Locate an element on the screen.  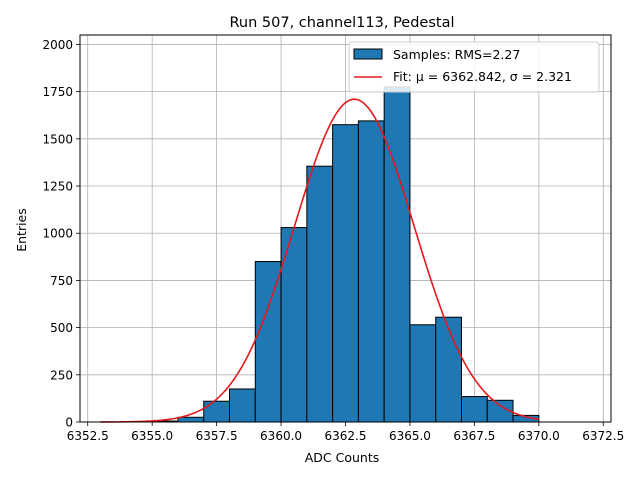
legend-histogram-label: Samples: RMS=2.27 is located at coordinates (456, 54).